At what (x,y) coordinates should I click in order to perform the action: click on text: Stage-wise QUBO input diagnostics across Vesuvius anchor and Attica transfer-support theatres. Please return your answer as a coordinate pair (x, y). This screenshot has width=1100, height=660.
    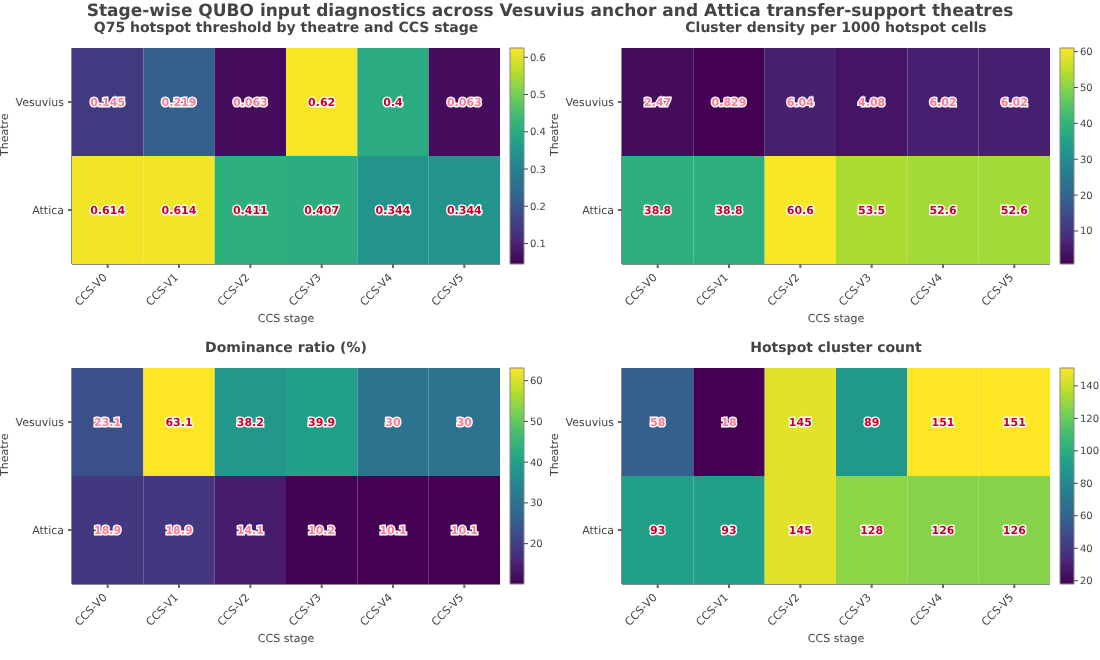
    Looking at the image, I should click on (550, 12).